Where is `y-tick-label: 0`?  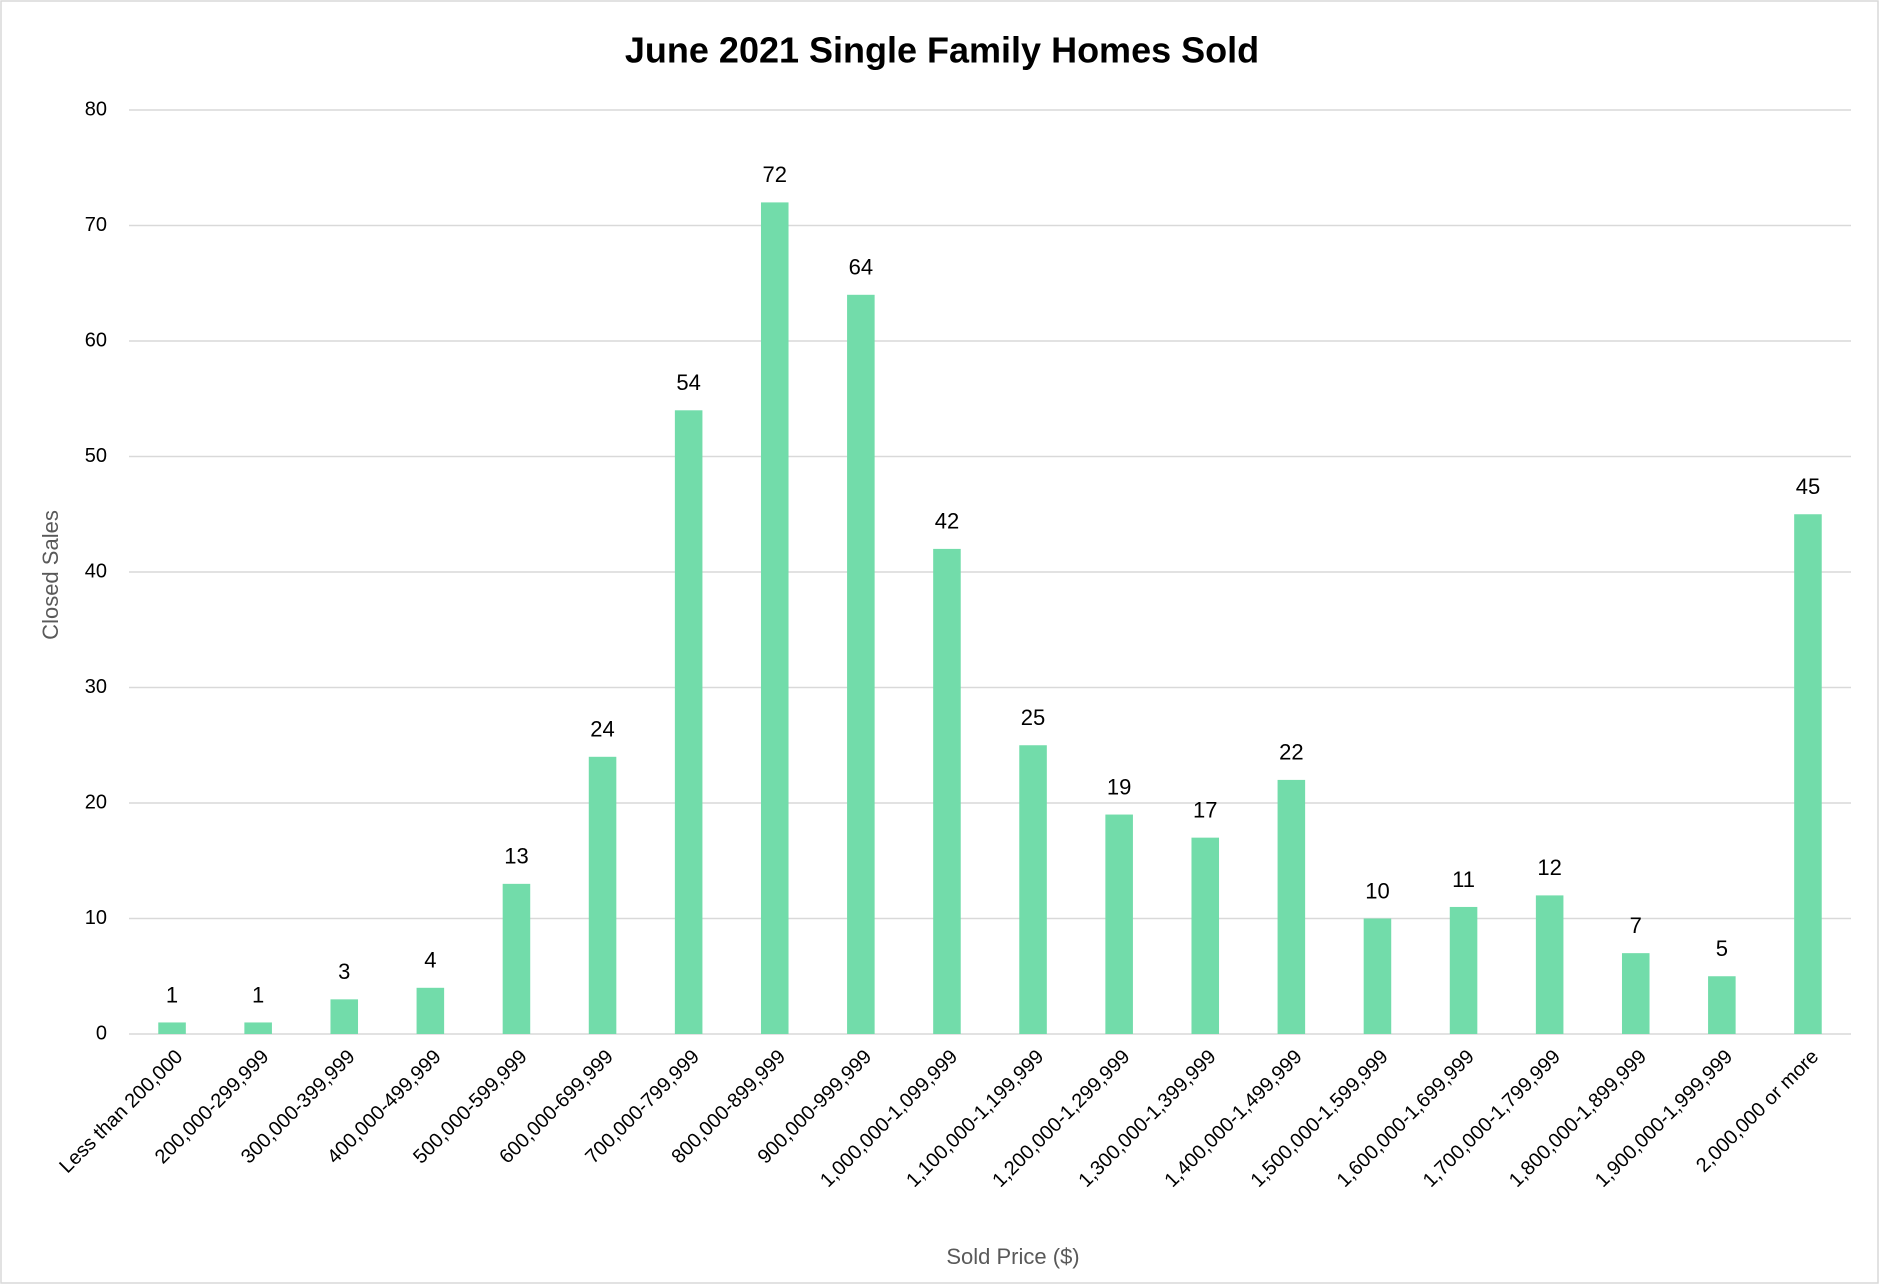
y-tick-label: 0 is located at coordinates (101, 1033).